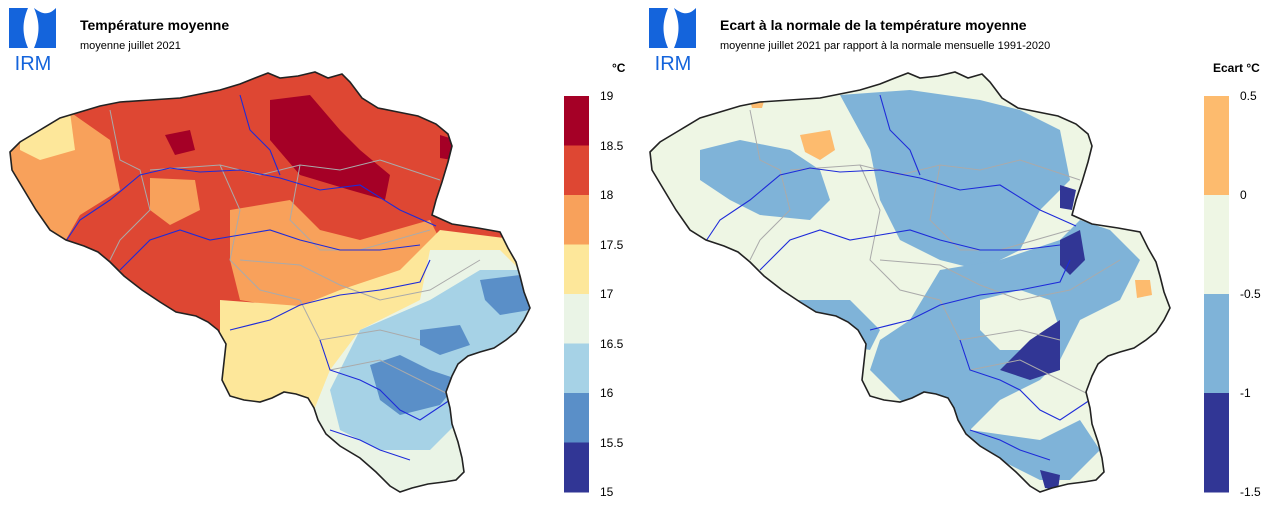 This screenshot has width=1280, height=507. I want to click on legend-tick: 19, so click(607, 96).